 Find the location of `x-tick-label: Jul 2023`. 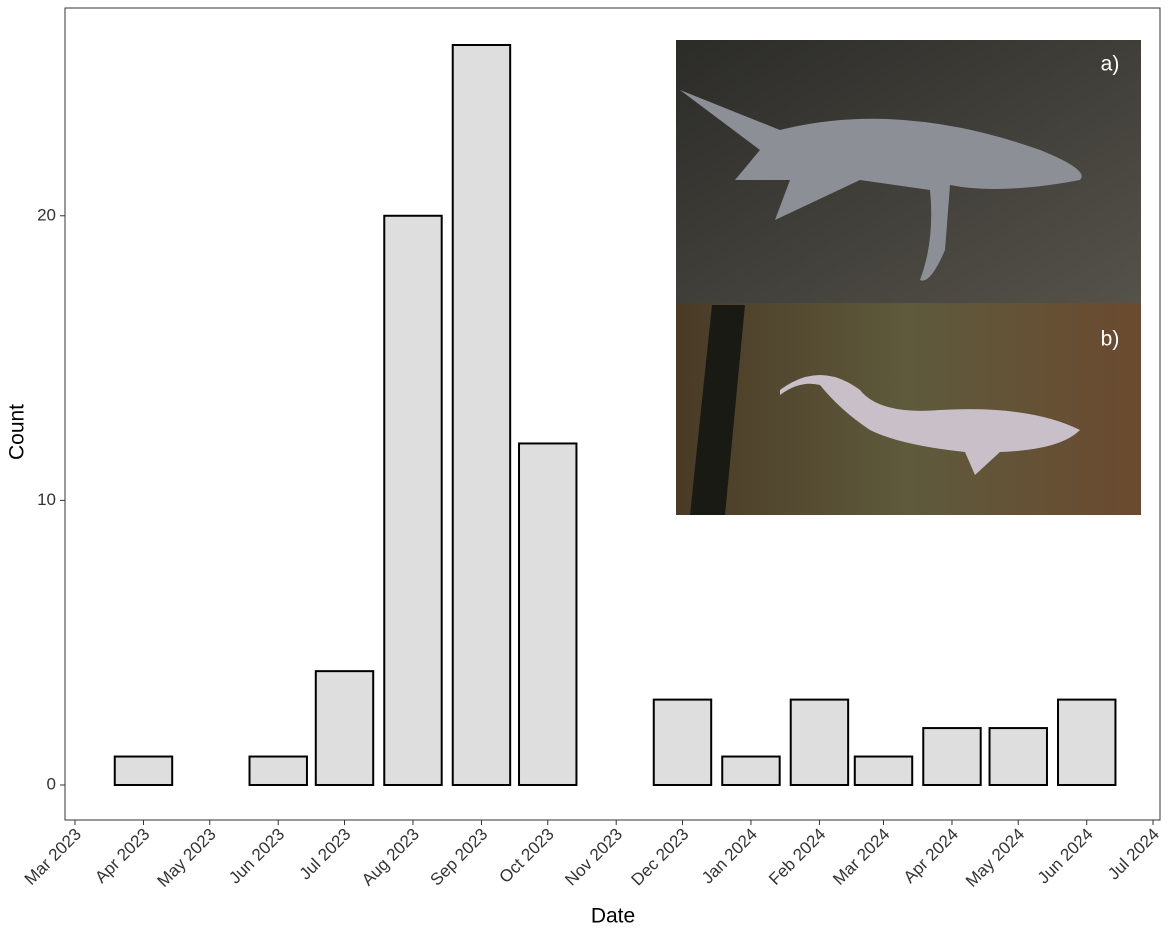

x-tick-label: Jul 2023 is located at coordinates (325, 854).